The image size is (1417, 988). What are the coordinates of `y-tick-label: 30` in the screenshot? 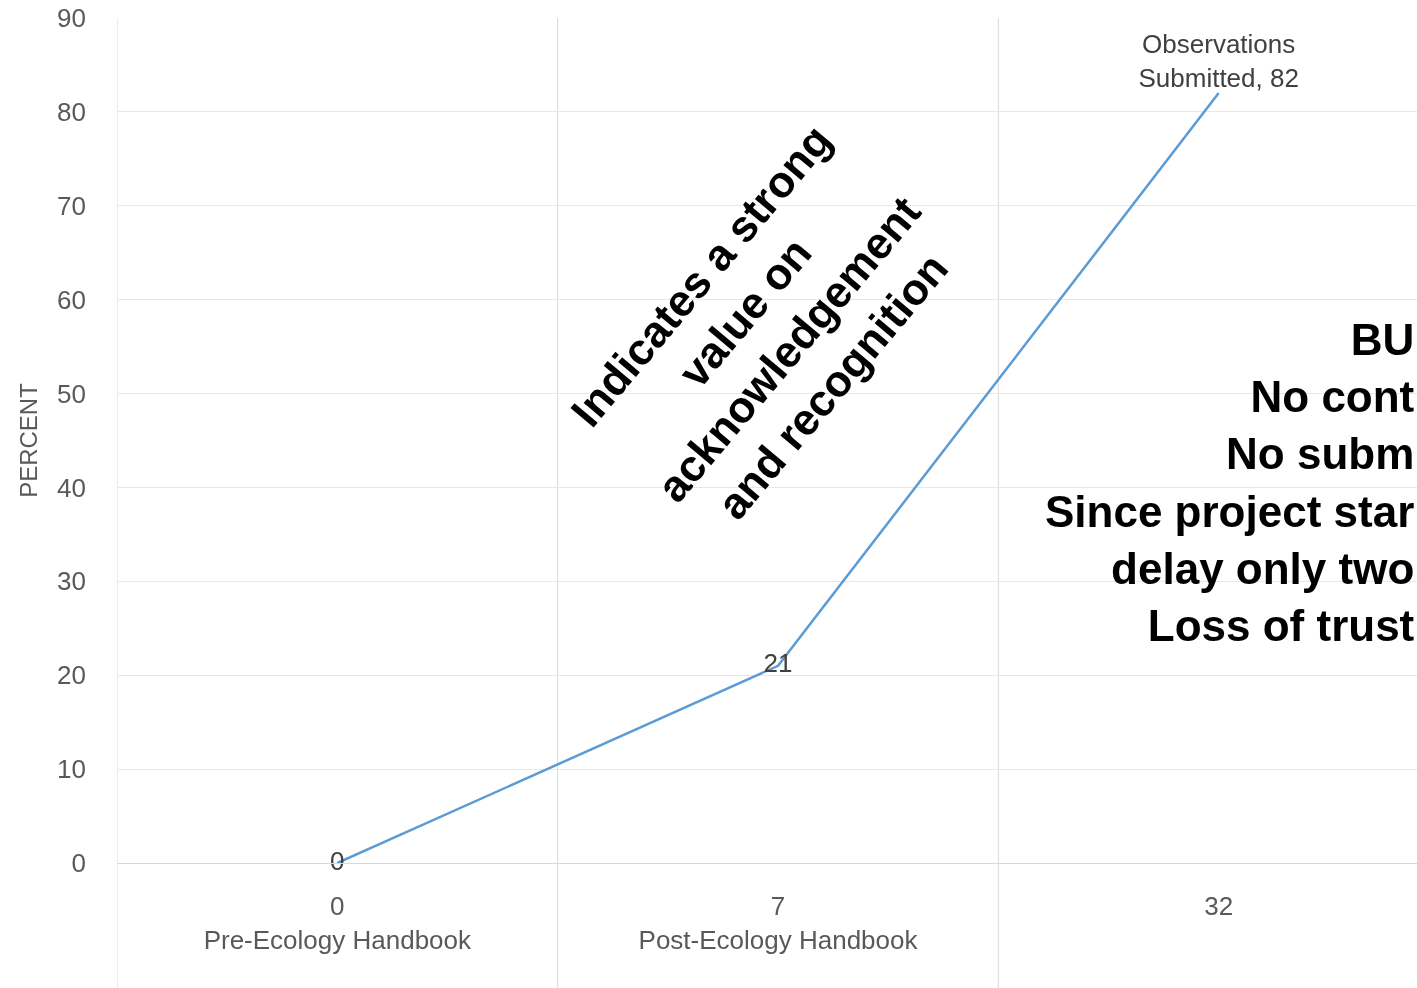 It's located at (71, 581).